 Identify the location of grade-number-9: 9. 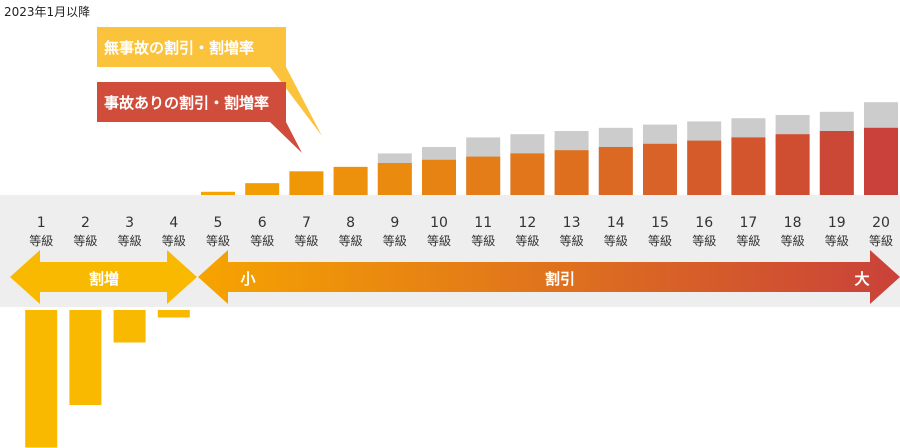
(394, 223).